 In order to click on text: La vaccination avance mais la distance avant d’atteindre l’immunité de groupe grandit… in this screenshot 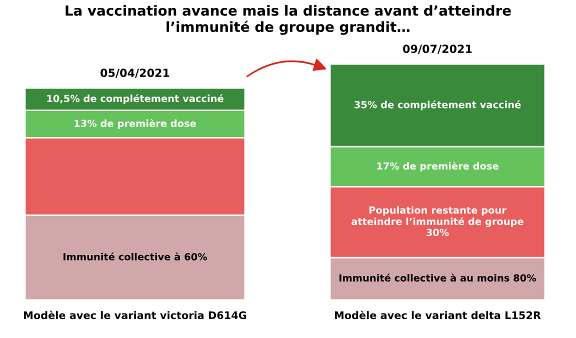, I will do `click(288, 20)`.